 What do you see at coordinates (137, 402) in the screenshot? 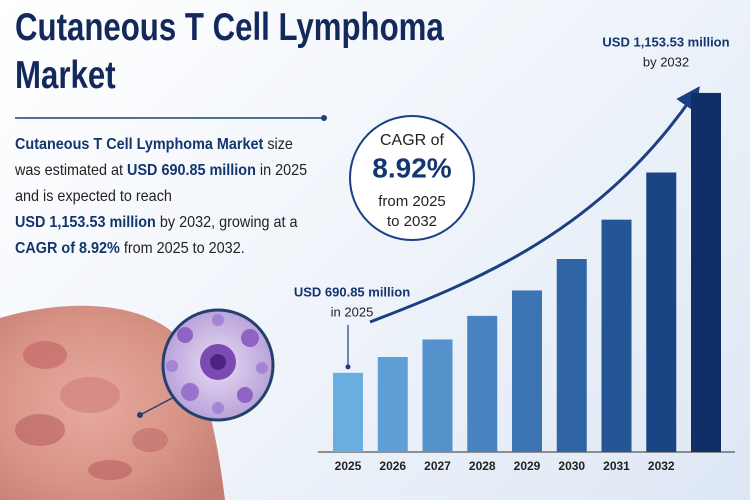
I see `illustration` at bounding box center [137, 402].